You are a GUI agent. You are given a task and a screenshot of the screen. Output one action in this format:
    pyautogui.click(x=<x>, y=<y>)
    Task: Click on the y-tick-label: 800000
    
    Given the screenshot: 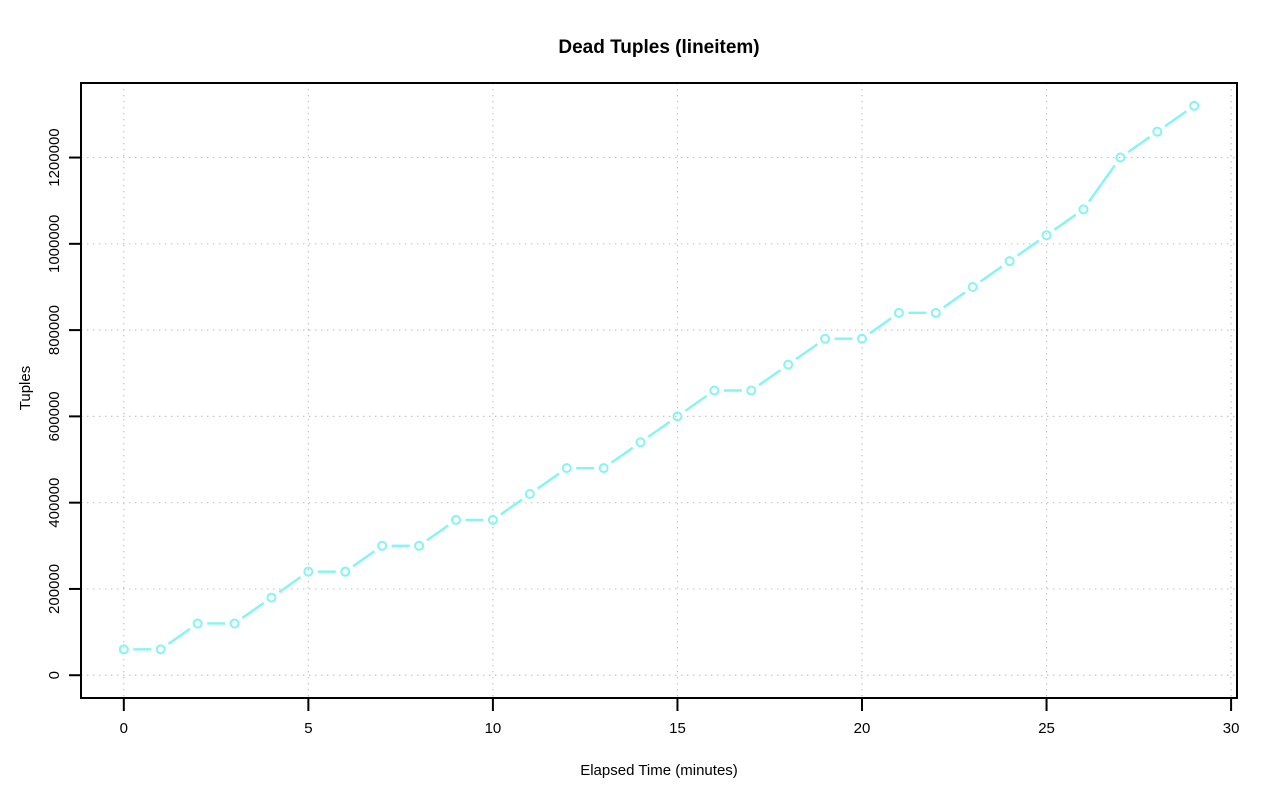 What is the action you would take?
    pyautogui.click(x=54, y=330)
    